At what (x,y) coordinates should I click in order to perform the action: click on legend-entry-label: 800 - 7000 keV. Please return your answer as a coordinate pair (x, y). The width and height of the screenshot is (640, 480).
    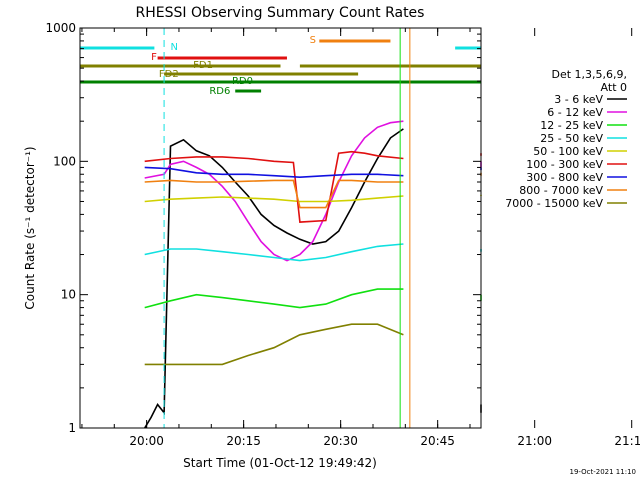
    Looking at the image, I should click on (561, 190).